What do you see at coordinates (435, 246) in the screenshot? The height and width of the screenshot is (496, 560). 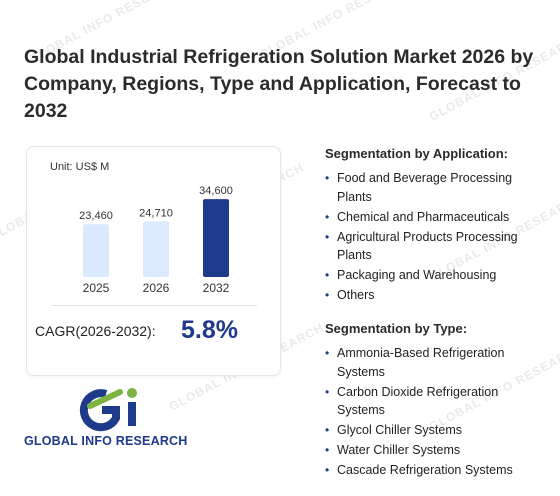 I see `list-item: Agricultural Products Processing Plants` at bounding box center [435, 246].